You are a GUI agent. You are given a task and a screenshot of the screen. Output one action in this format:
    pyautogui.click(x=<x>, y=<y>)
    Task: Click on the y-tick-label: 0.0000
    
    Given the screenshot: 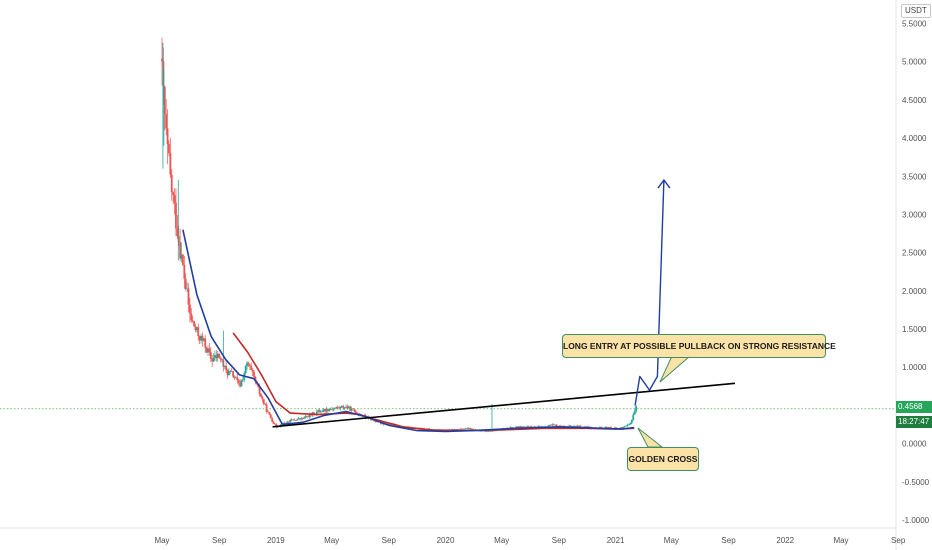 What is the action you would take?
    pyautogui.click(x=914, y=444)
    